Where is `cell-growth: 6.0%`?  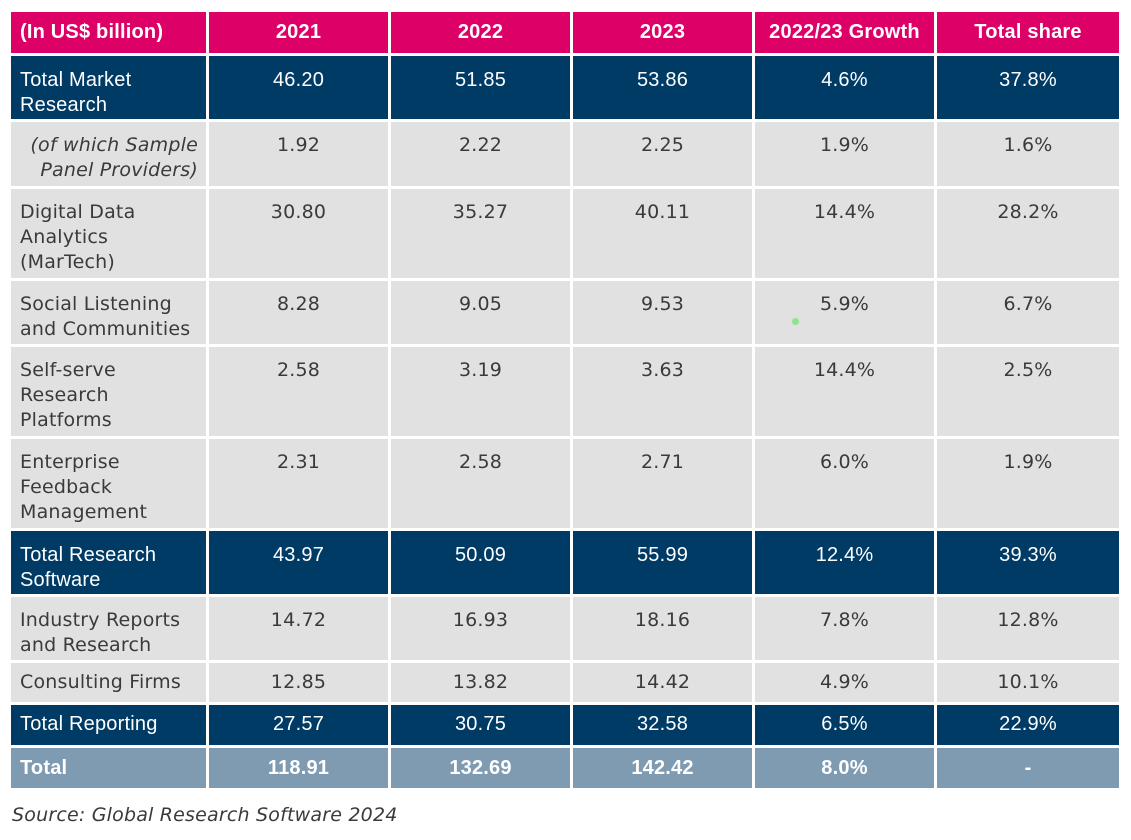 cell-growth: 6.0% is located at coordinates (844, 483).